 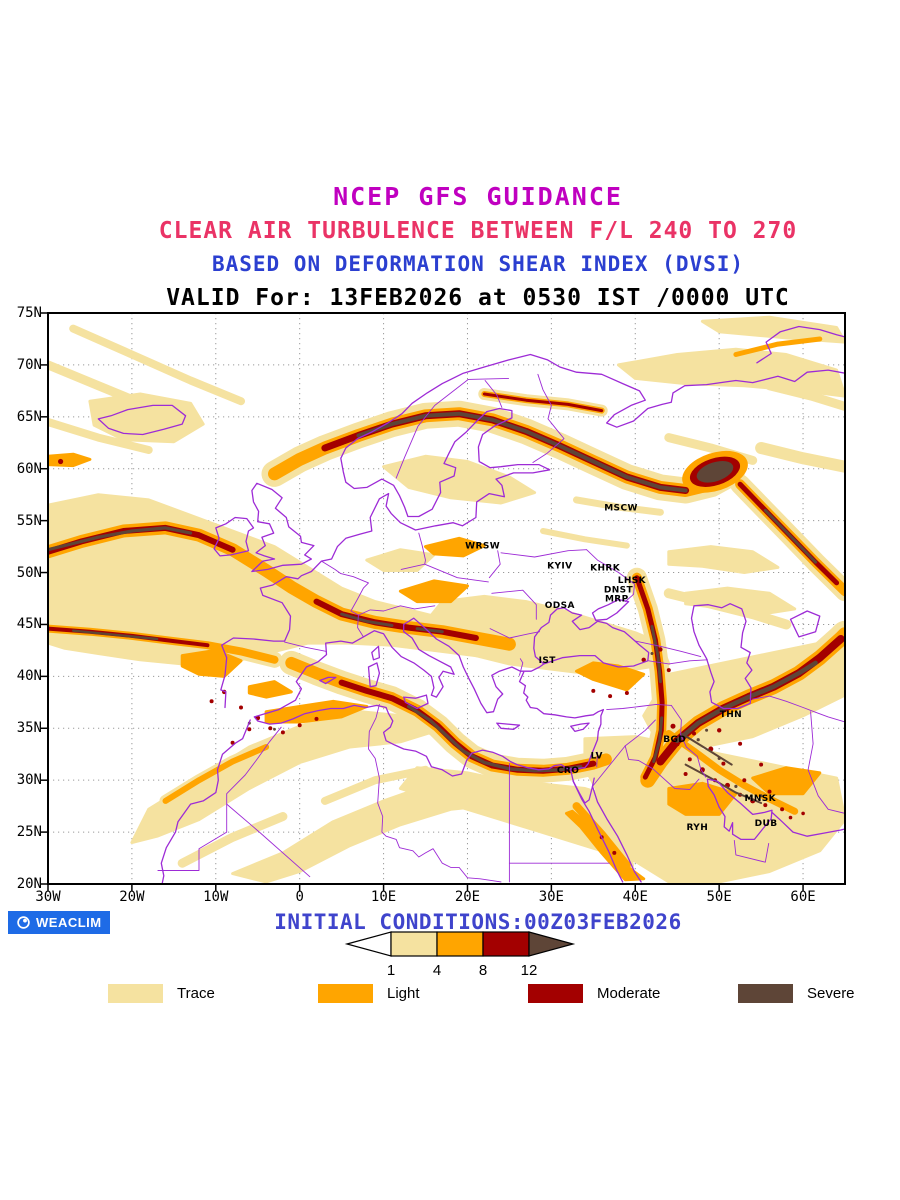 What do you see at coordinates (135, 993) in the screenshot?
I see `legend-swatch-trace` at bounding box center [135, 993].